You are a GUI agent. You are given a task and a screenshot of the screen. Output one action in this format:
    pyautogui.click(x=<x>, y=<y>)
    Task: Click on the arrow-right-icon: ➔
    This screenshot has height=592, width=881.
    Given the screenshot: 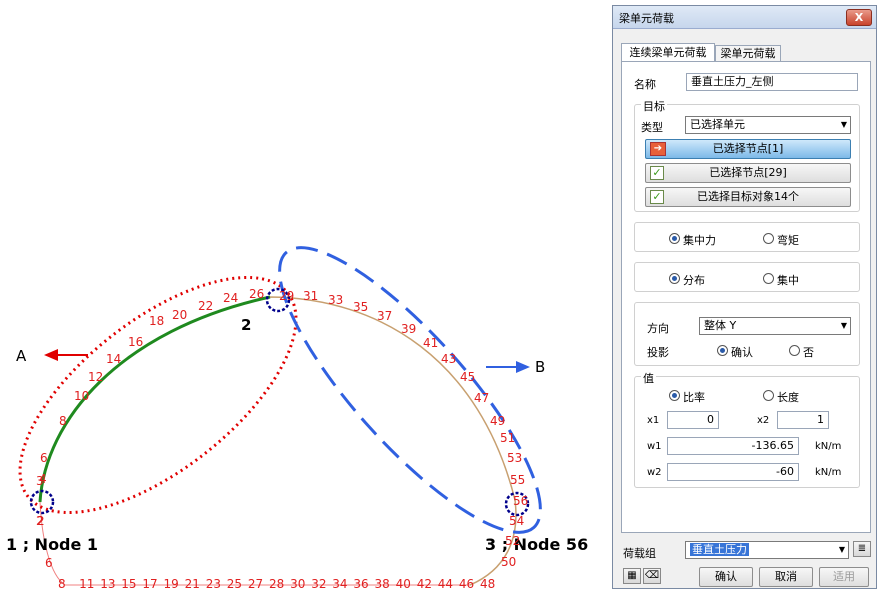 What is the action you would take?
    pyautogui.click(x=658, y=149)
    